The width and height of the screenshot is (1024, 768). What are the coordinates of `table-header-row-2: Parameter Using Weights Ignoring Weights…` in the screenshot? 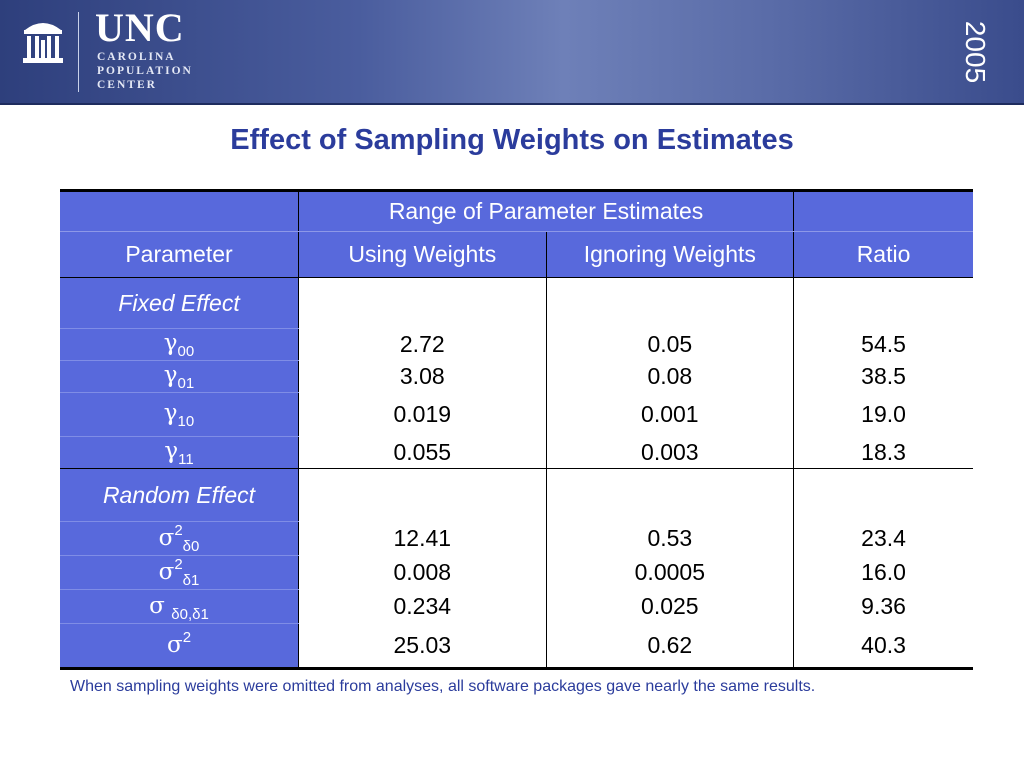 It's located at (516, 254).